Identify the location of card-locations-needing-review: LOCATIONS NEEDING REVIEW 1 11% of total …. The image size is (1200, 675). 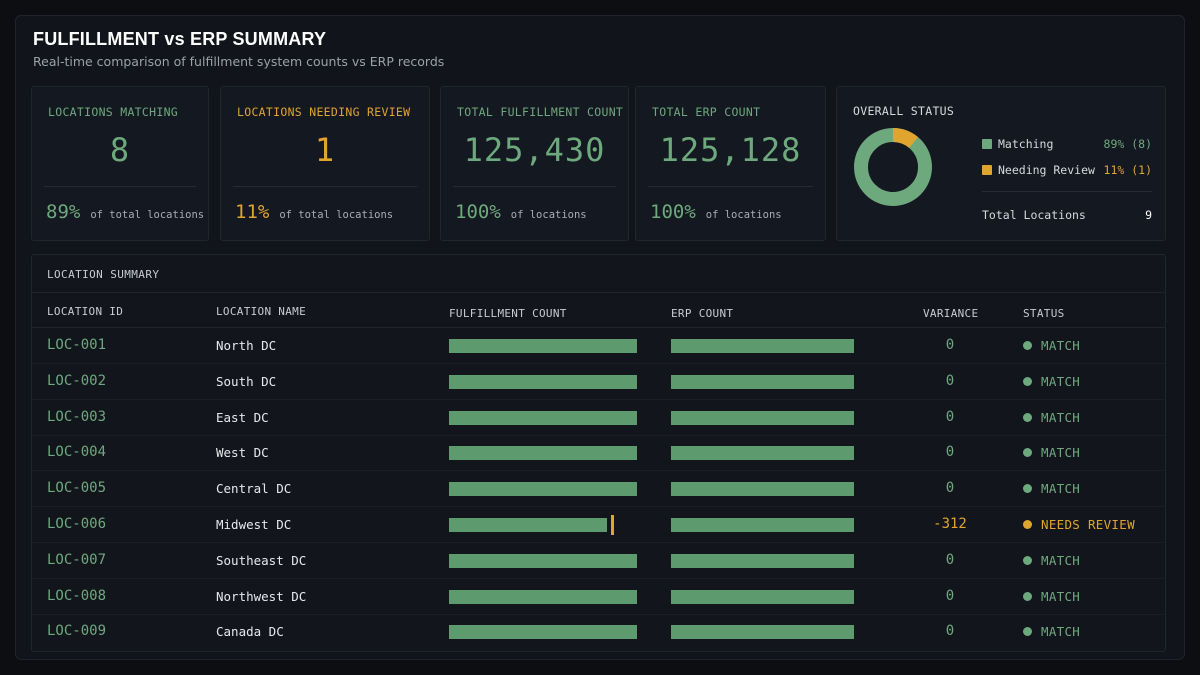
(325, 163).